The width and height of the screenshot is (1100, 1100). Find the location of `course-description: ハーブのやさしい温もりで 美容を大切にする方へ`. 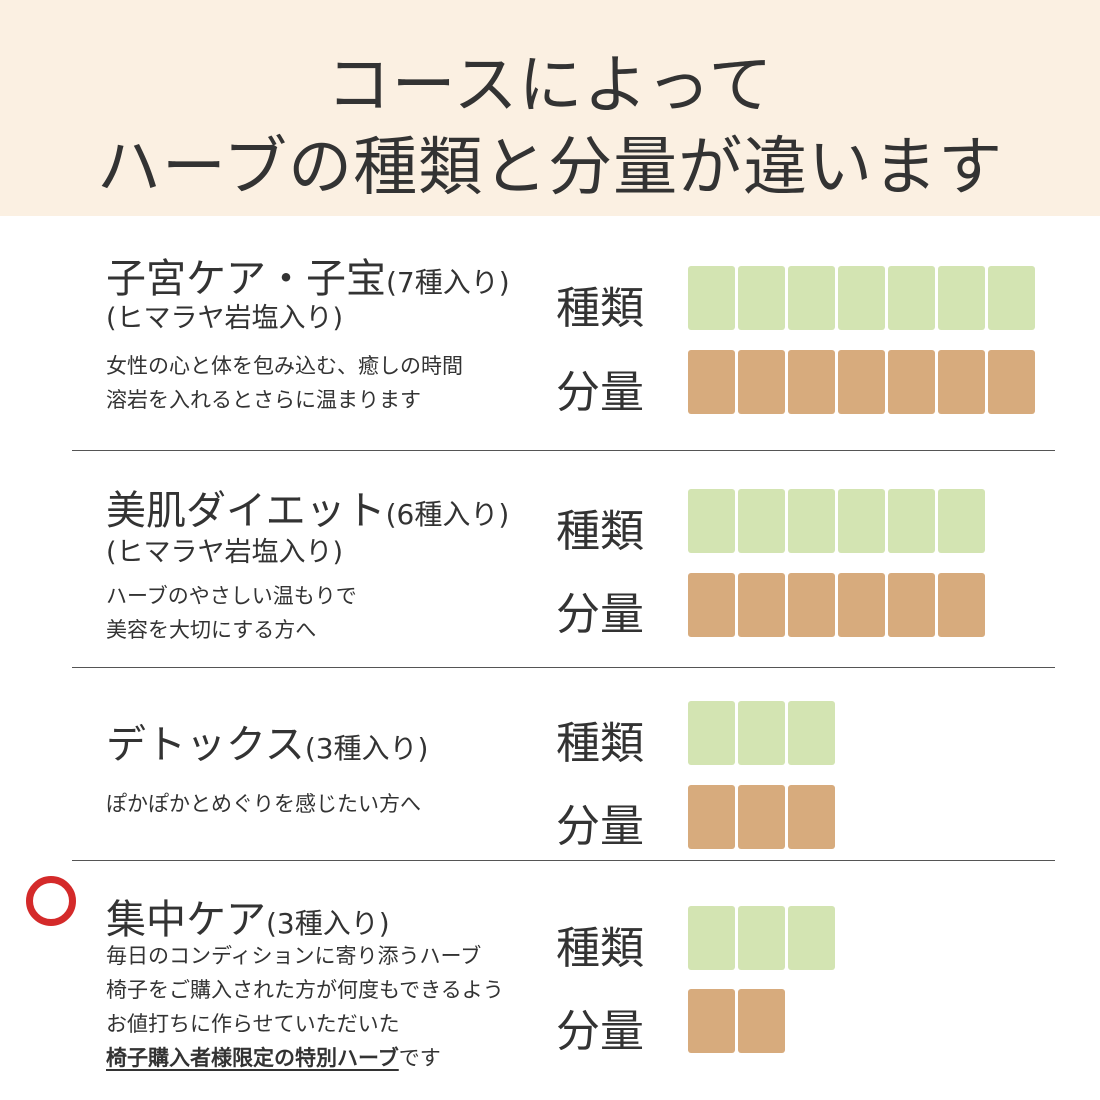

course-description: ハーブのやさしい温もりで 美容を大切にする方へ is located at coordinates (231, 613).